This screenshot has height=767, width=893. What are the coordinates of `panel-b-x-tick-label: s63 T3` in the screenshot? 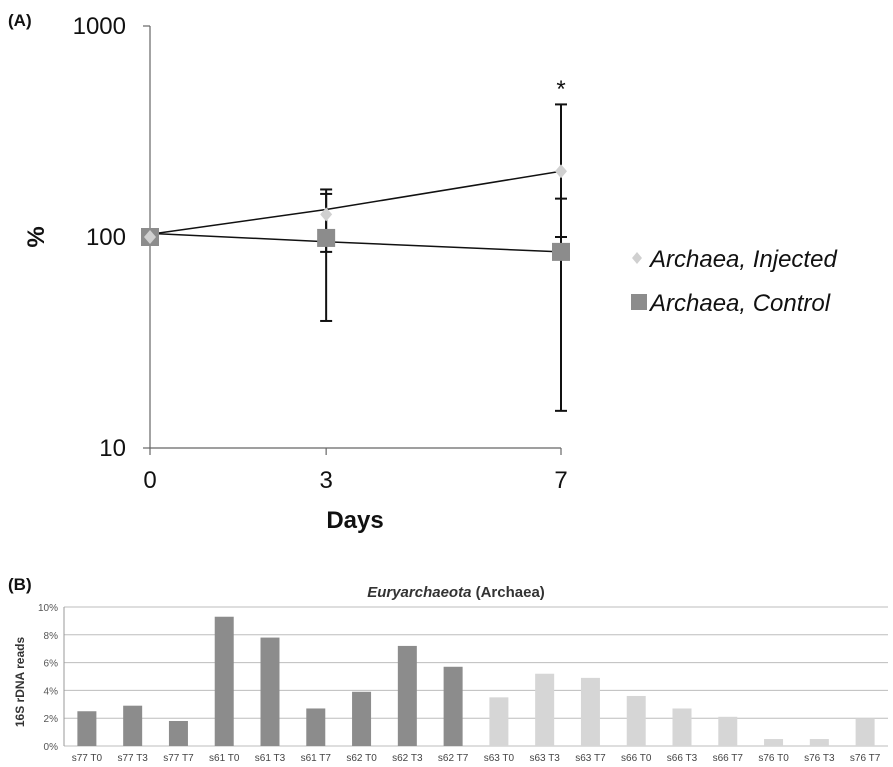 It's located at (544, 758).